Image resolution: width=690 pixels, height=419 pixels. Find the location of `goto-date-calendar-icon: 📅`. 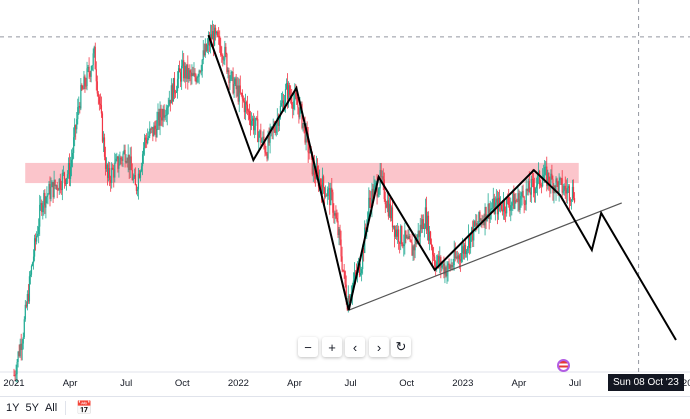

goto-date-calendar-icon: 📅 is located at coordinates (84, 407).